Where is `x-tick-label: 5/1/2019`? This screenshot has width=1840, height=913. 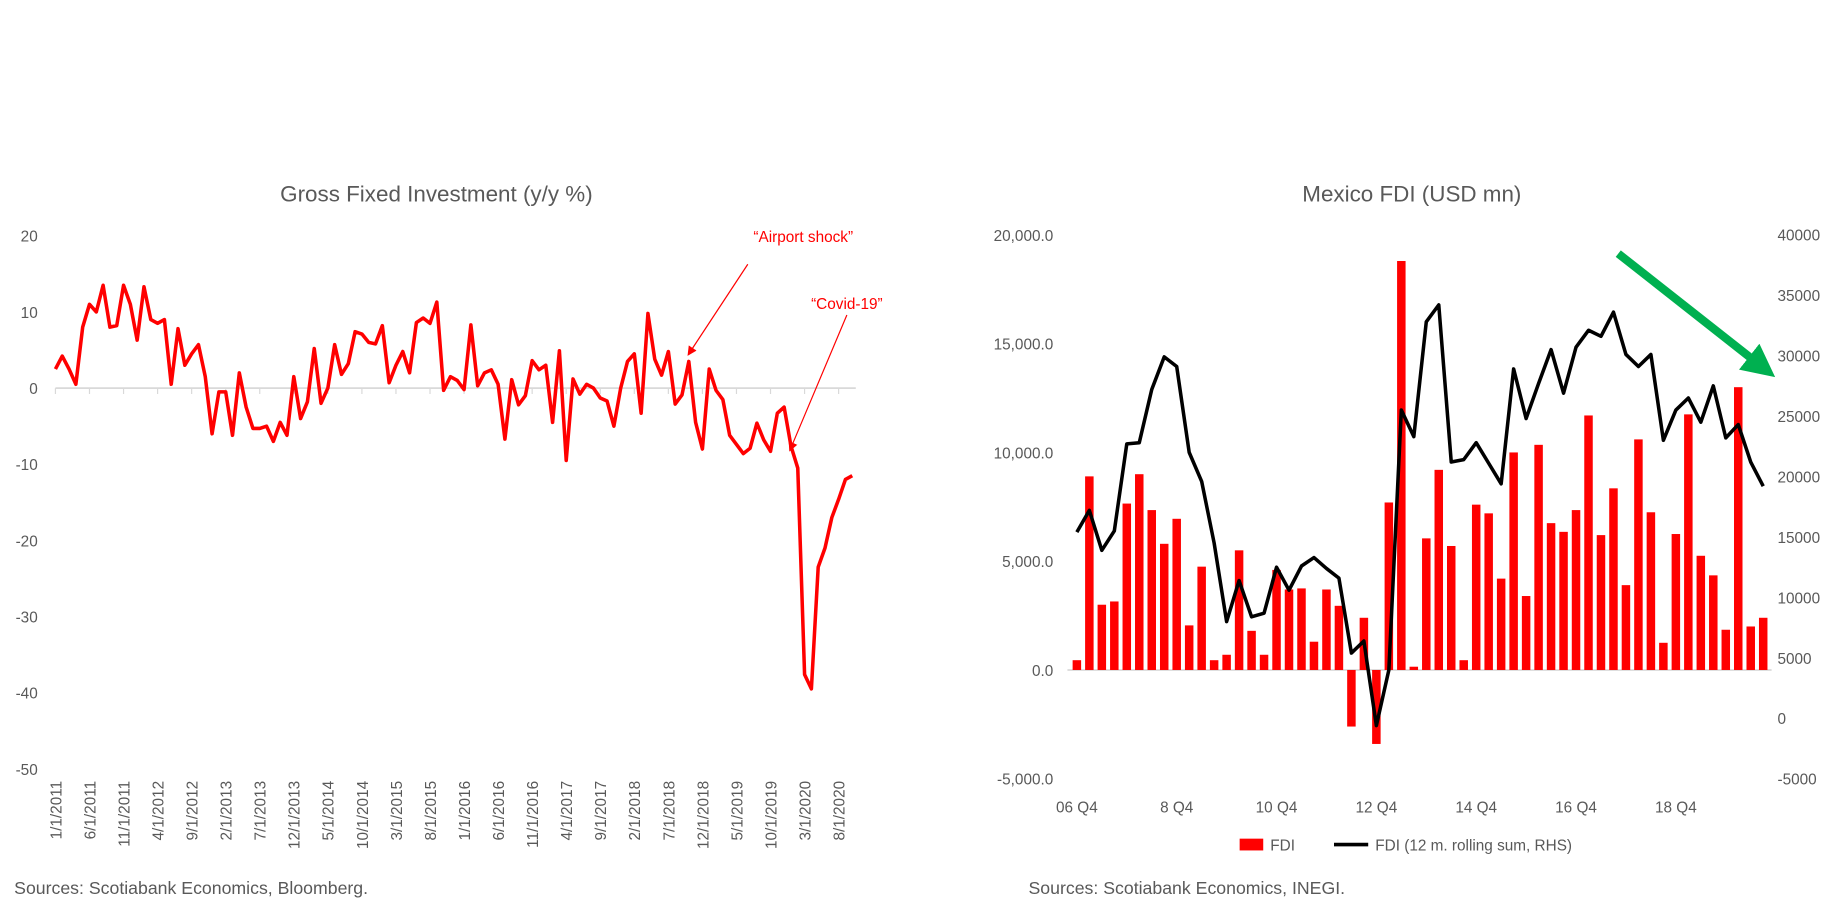
x-tick-label: 5/1/2019 is located at coordinates (737, 811).